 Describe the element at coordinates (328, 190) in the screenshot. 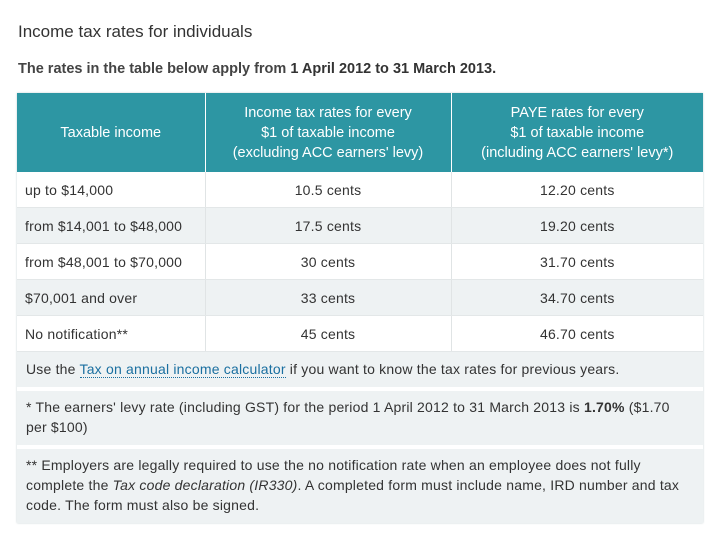

I see `income-tax-rate-cell: 10.5 cents` at that location.